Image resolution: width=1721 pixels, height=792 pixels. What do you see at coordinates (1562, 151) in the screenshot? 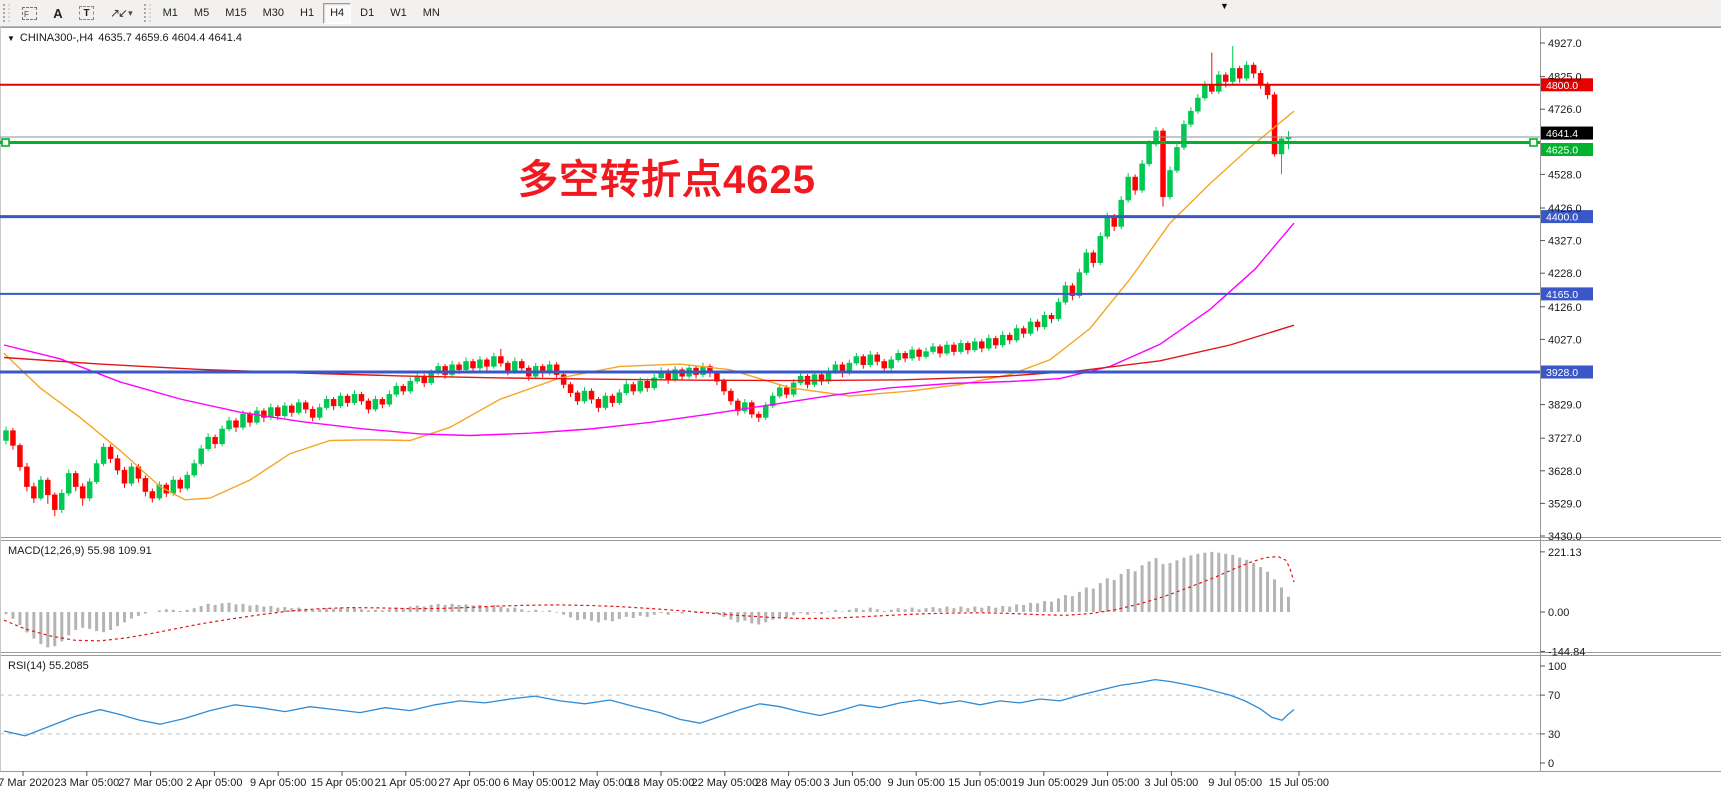
I see `svg-text: 4625.0` at bounding box center [1562, 151].